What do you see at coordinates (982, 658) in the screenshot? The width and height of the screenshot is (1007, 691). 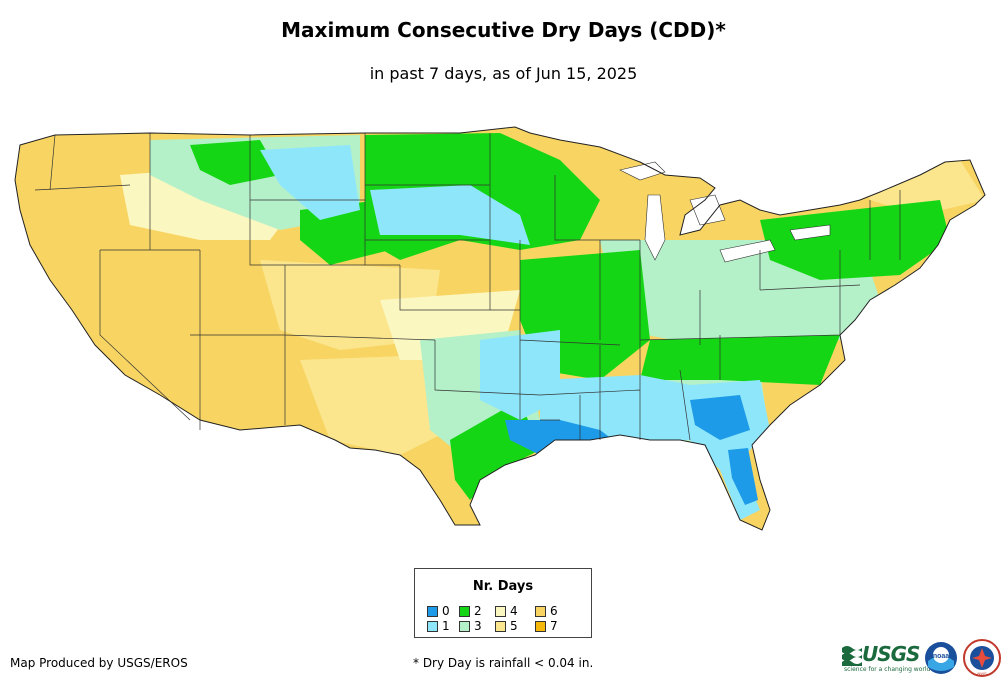 I see `nws-logo: NWS` at bounding box center [982, 658].